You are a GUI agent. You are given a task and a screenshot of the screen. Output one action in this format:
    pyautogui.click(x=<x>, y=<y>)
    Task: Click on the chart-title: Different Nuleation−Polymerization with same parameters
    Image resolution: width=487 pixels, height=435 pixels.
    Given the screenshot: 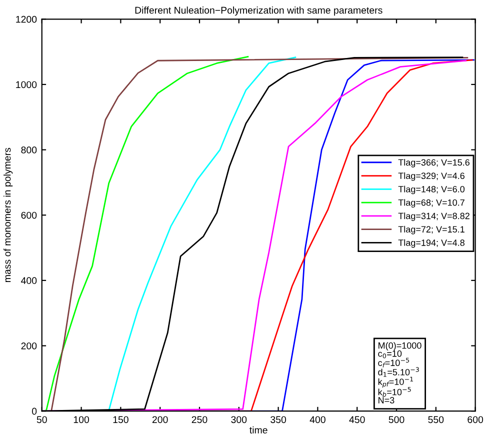 What is the action you would take?
    pyautogui.click(x=258, y=11)
    